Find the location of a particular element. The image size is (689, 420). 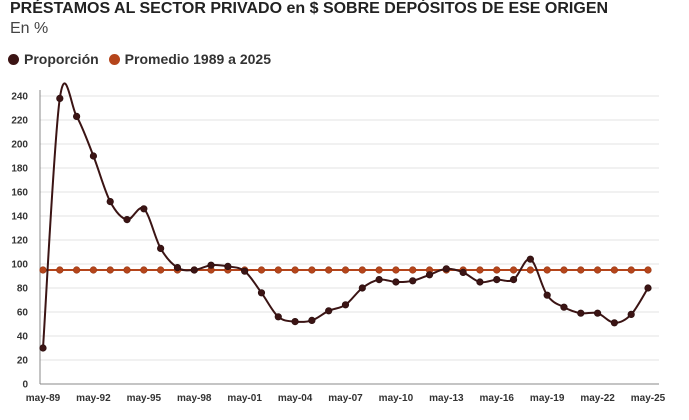

y-tick-label: 20 is located at coordinates (23, 361).